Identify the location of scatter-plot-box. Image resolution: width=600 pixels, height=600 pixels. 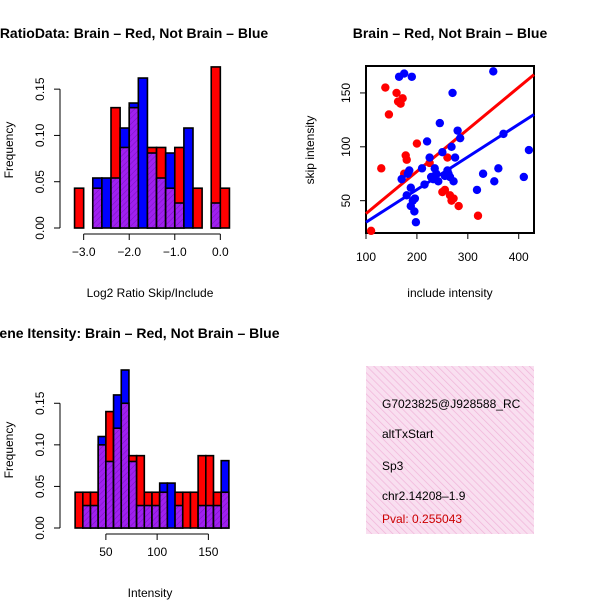
(450, 149).